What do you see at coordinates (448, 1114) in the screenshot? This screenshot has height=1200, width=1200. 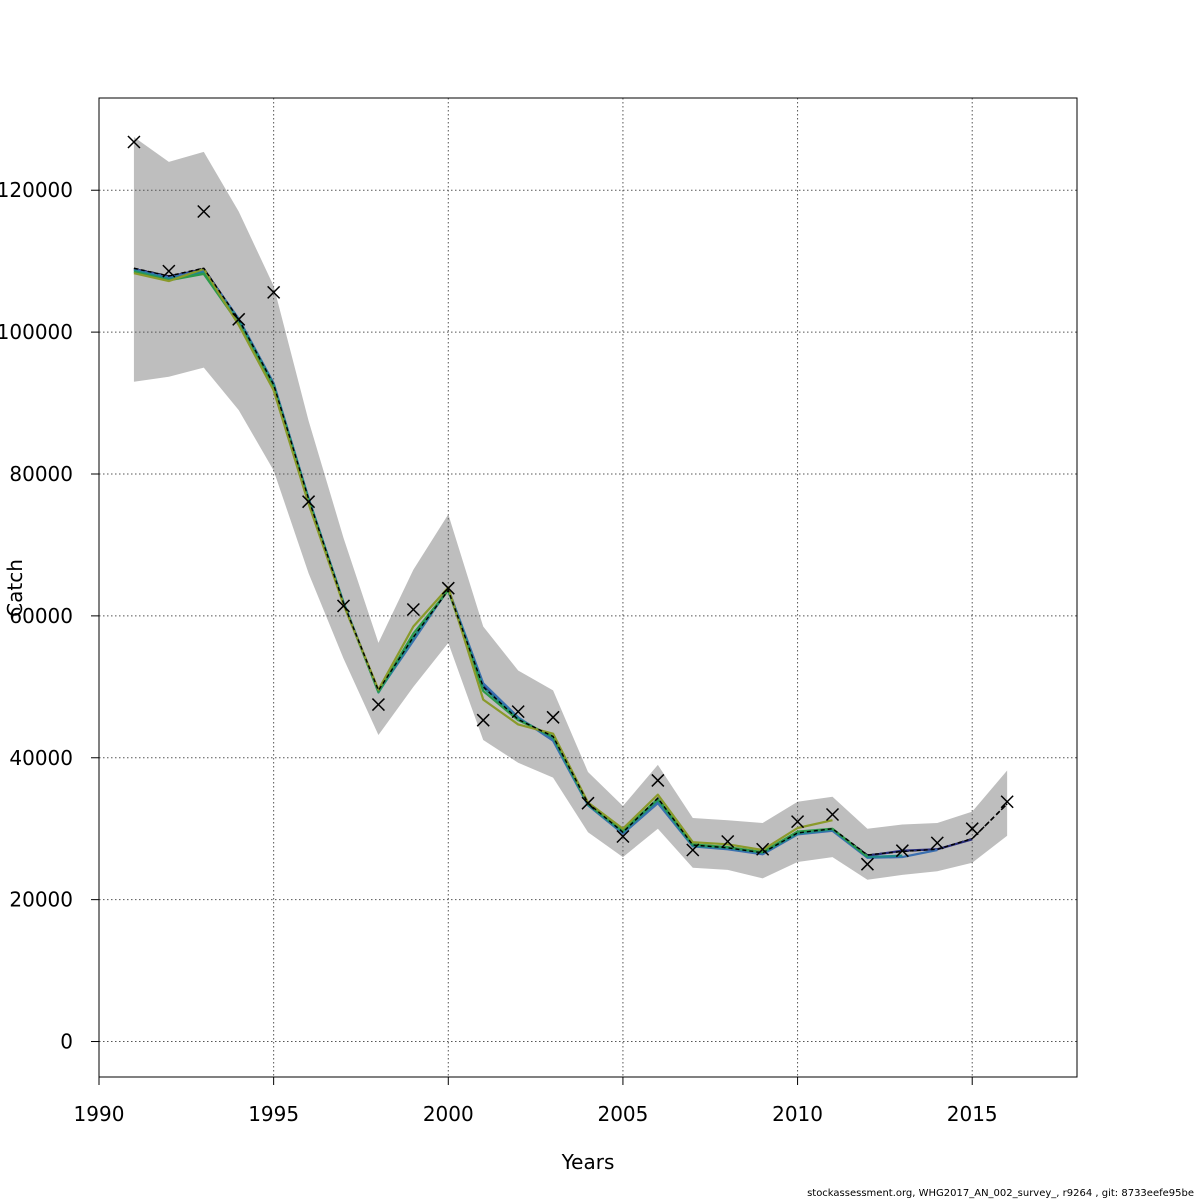 I see `x-tick-label: 2000` at bounding box center [448, 1114].